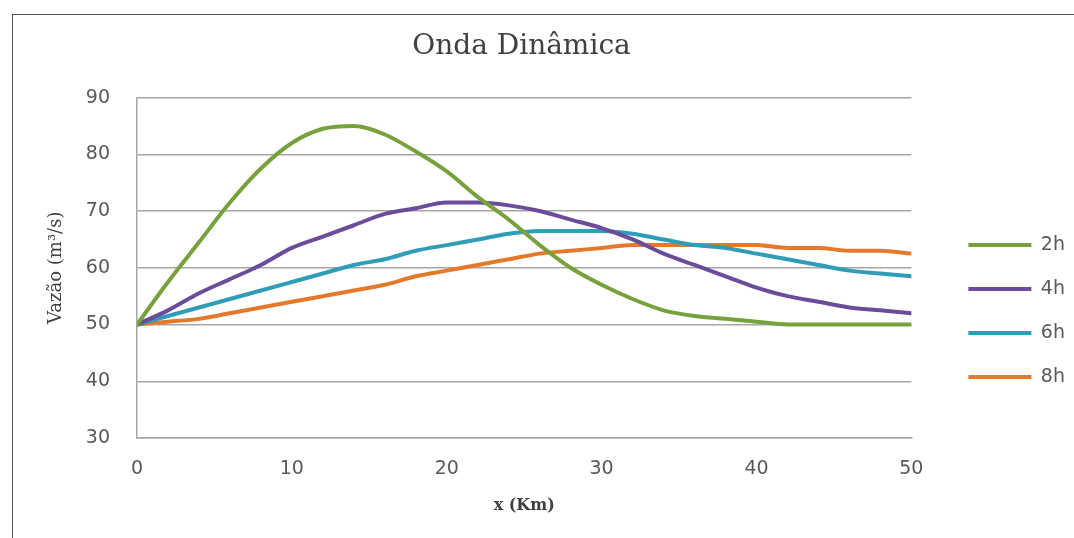  What do you see at coordinates (756, 467) in the screenshot?
I see `x-tick-label: 40` at bounding box center [756, 467].